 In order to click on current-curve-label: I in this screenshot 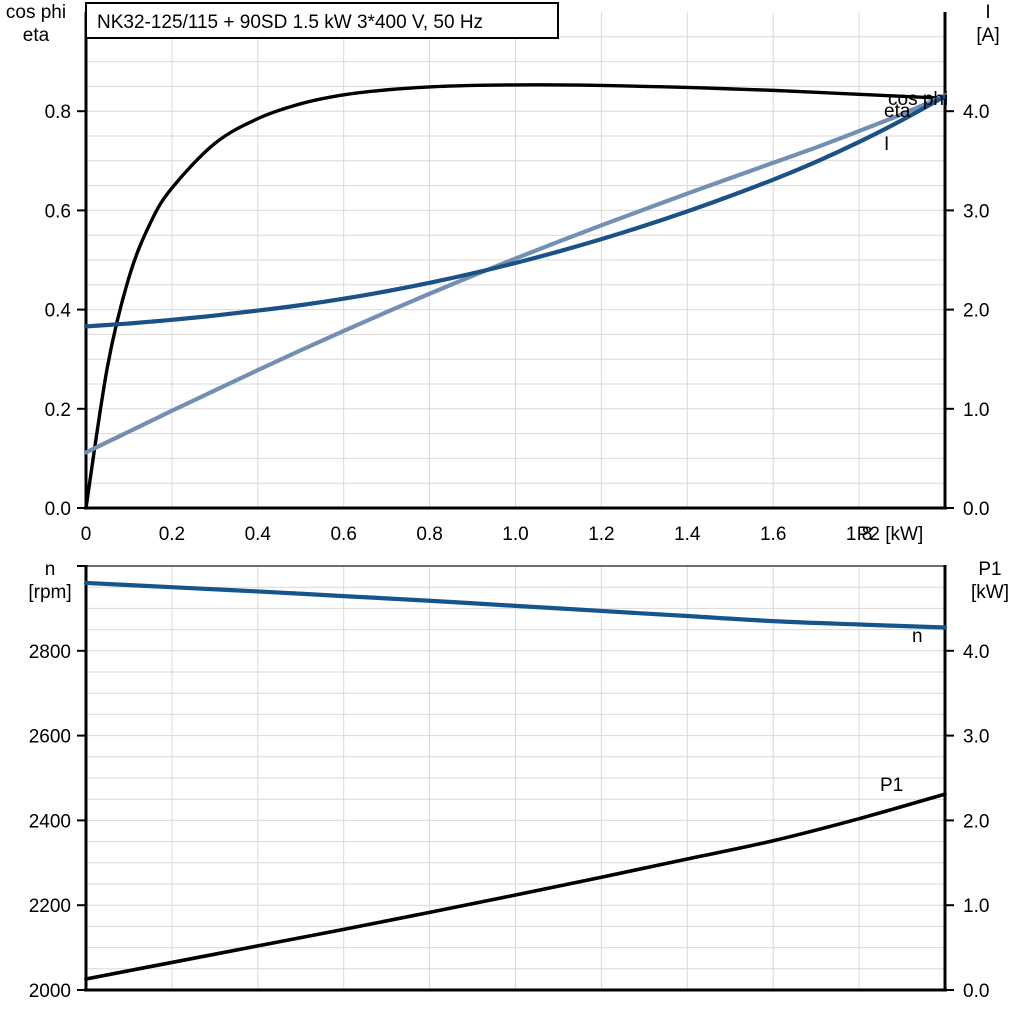, I will do `click(886, 144)`.